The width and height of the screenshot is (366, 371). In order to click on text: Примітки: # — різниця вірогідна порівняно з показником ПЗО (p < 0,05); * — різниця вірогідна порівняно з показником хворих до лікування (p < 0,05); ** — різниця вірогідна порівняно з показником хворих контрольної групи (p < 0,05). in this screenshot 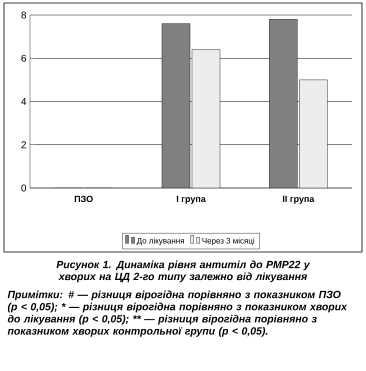, I will do `click(178, 313)`.